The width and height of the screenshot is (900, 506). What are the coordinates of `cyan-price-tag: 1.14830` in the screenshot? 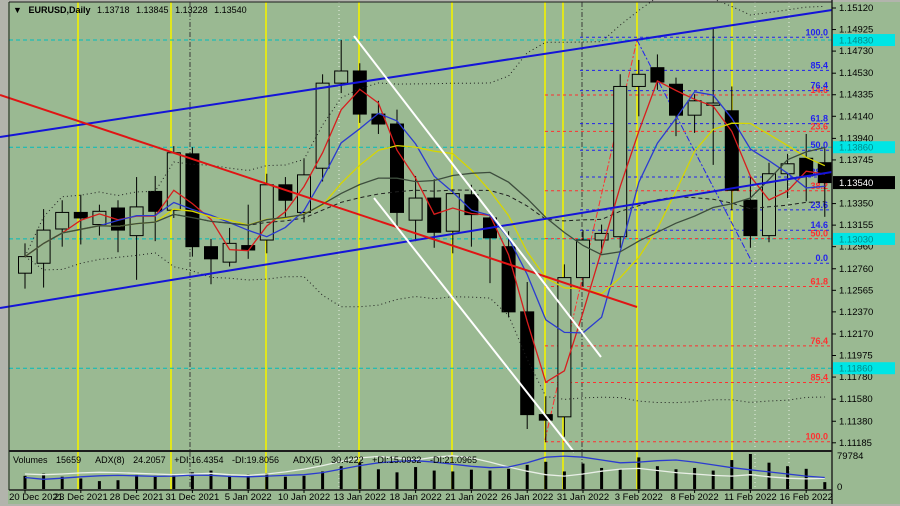 It's located at (864, 40).